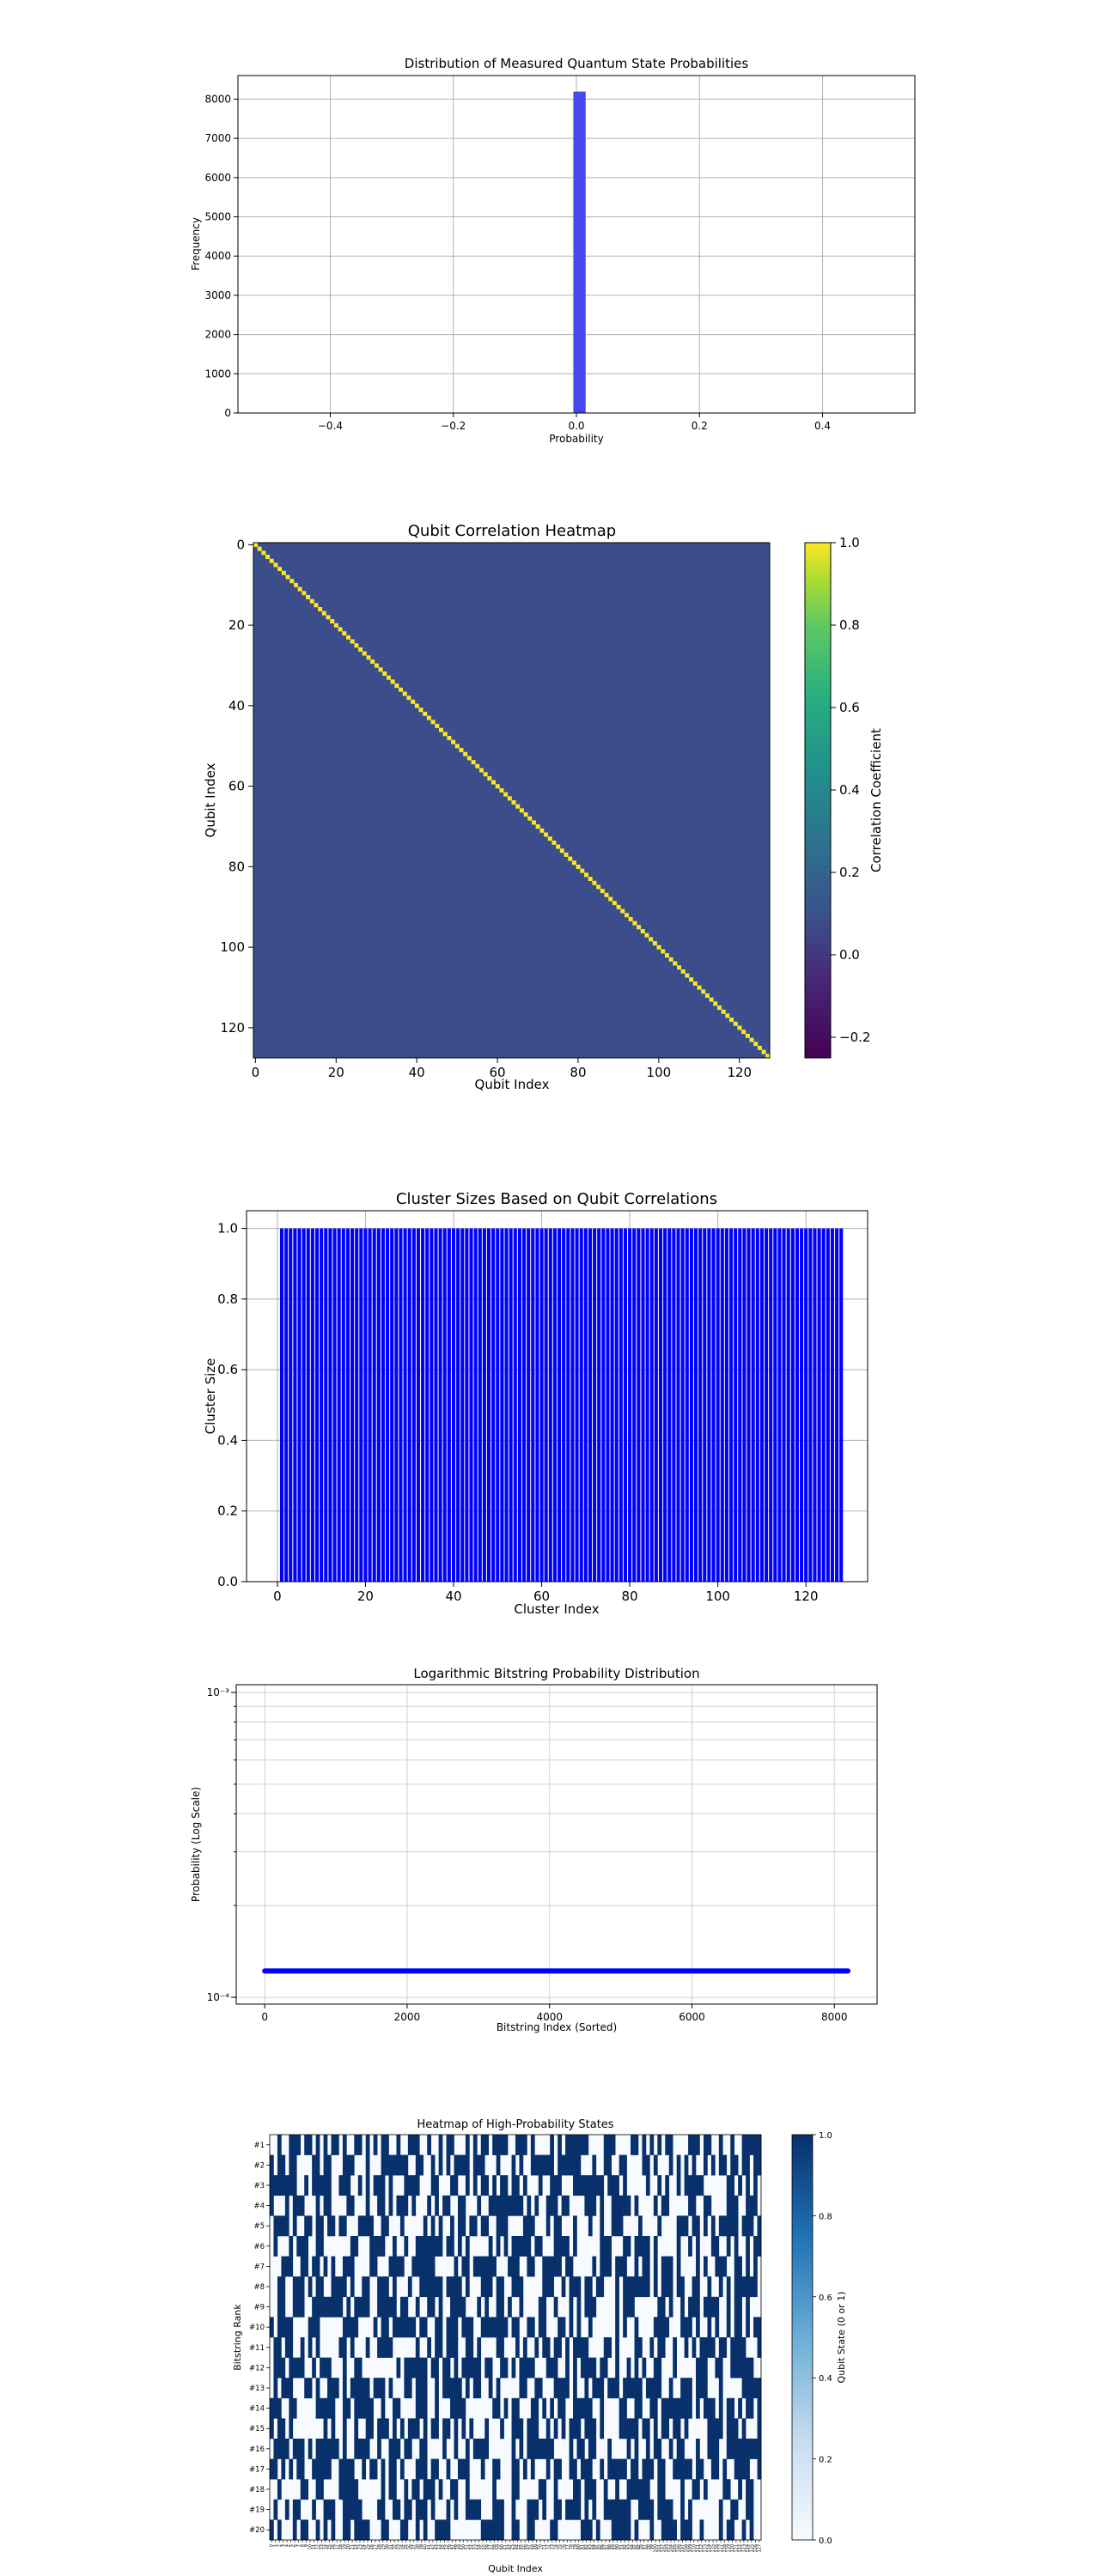 Image resolution: width=1103 pixels, height=2576 pixels. I want to click on chart5-x-tick-label: 83, so click(591, 2546).